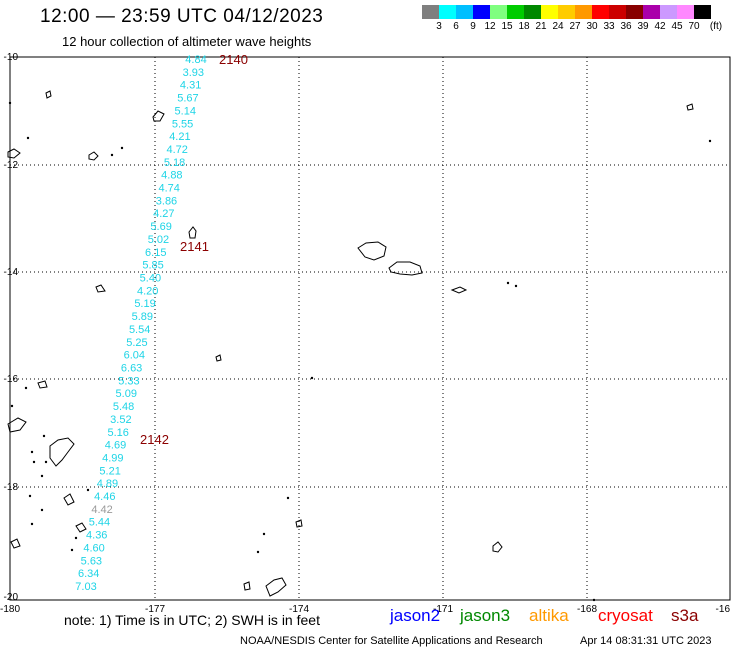 The width and height of the screenshot is (740, 650). What do you see at coordinates (456, 26) in the screenshot?
I see `color-scale-label: 6` at bounding box center [456, 26].